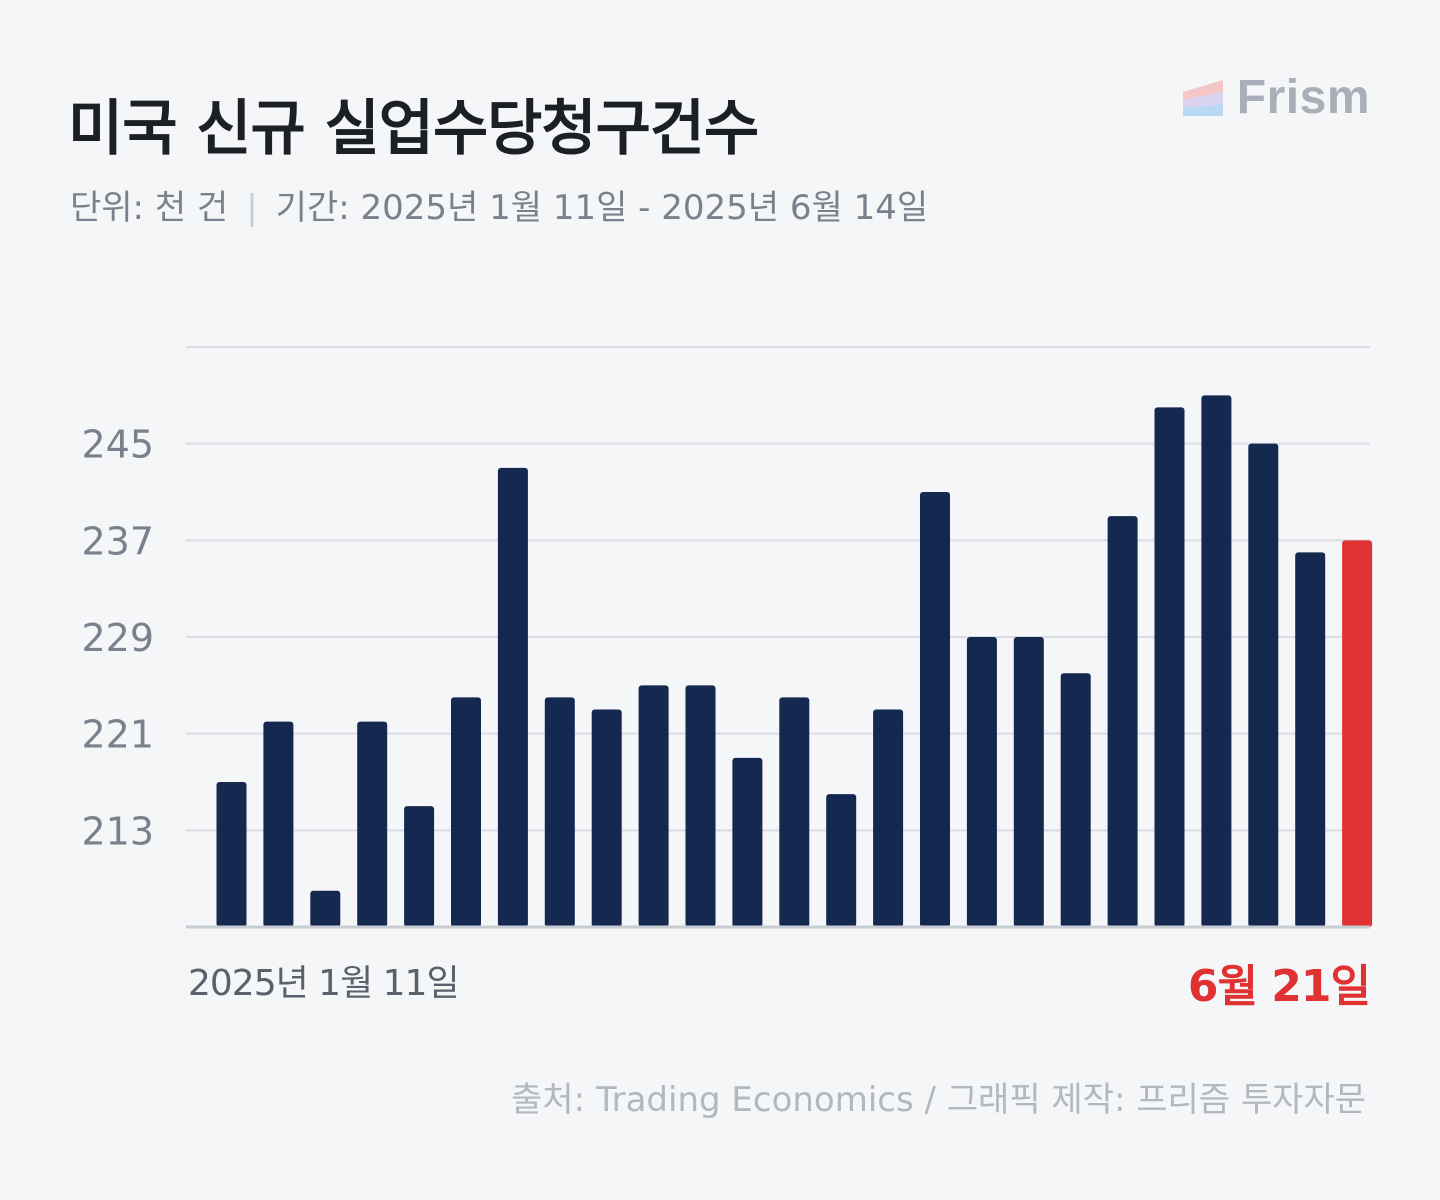 The width and height of the screenshot is (1440, 1200). What do you see at coordinates (117, 541) in the screenshot?
I see `y-tick-label: 237` at bounding box center [117, 541].